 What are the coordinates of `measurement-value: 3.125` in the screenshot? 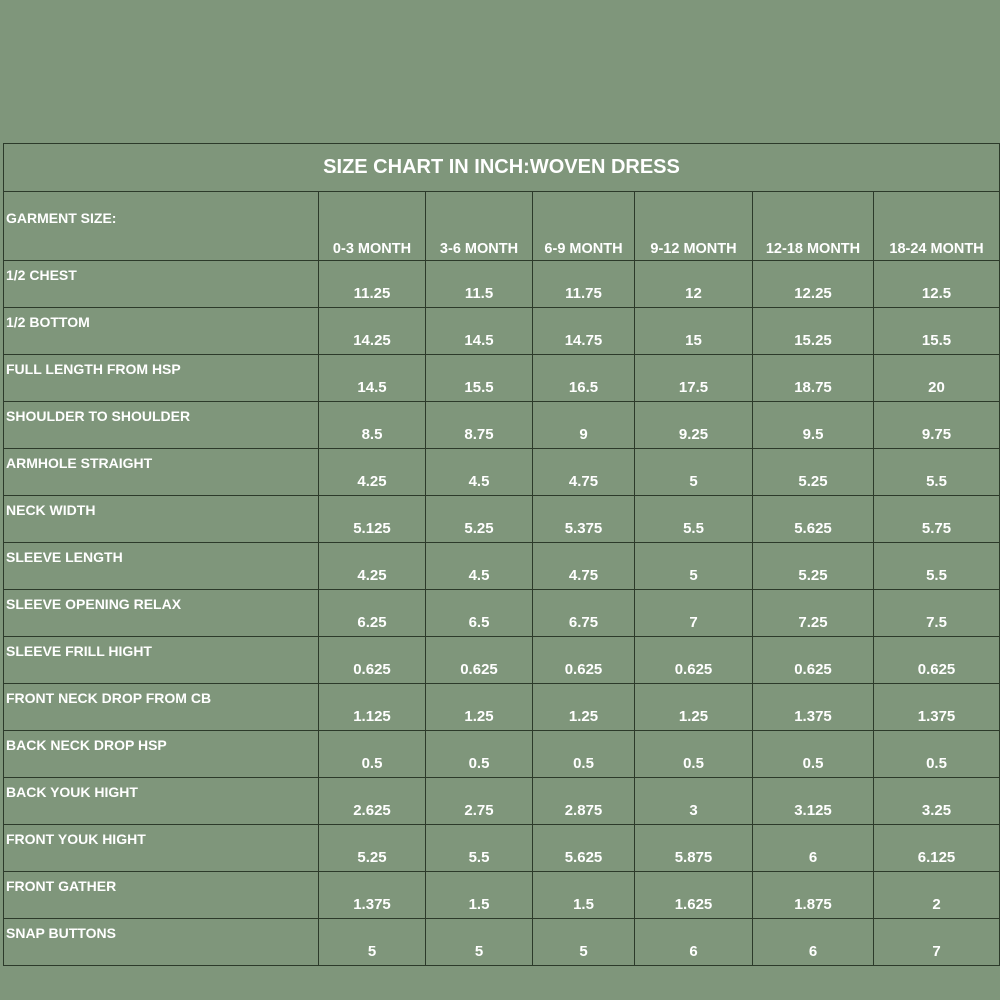 It's located at (813, 801).